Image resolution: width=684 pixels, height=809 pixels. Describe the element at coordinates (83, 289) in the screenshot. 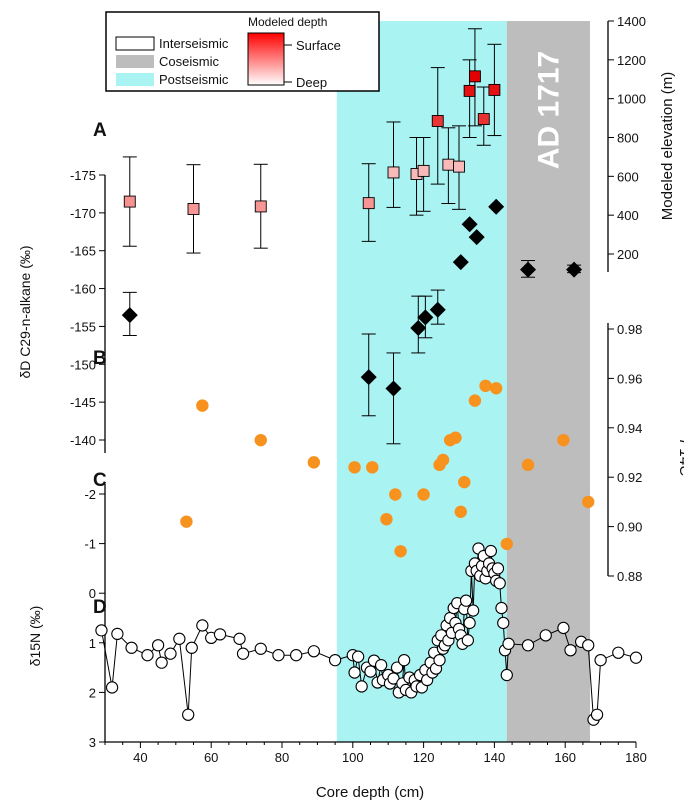

I see `y-tick-label: -160` at that location.